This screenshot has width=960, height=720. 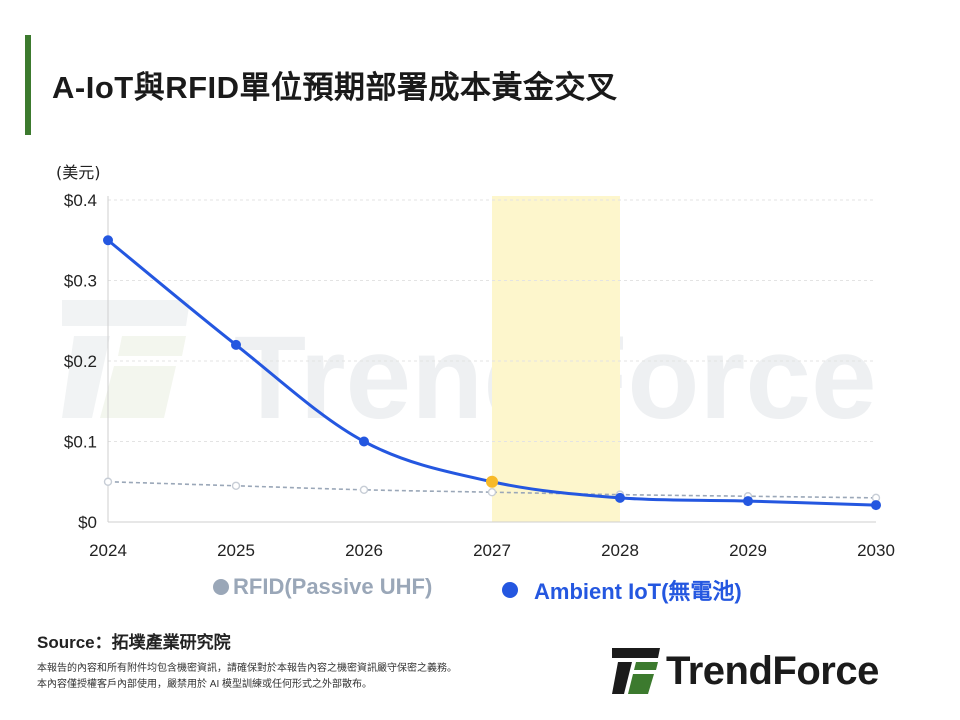 I want to click on legend-rfid-dot-icon, so click(x=221, y=587).